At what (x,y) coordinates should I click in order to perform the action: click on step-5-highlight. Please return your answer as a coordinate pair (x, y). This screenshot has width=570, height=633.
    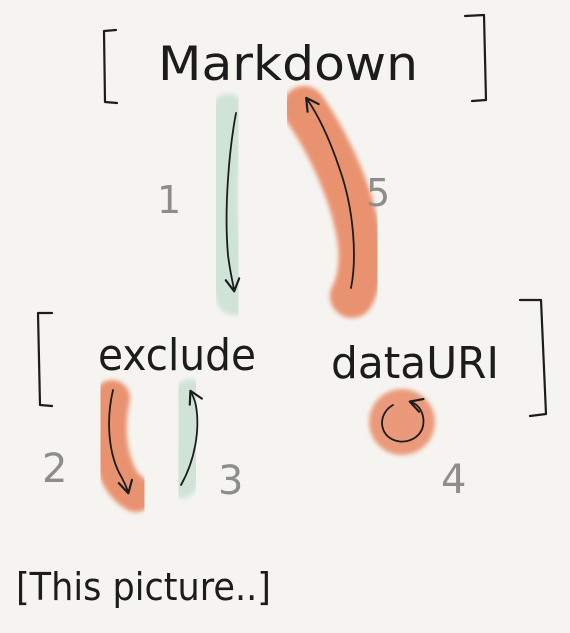
    Looking at the image, I should click on (332, 202).